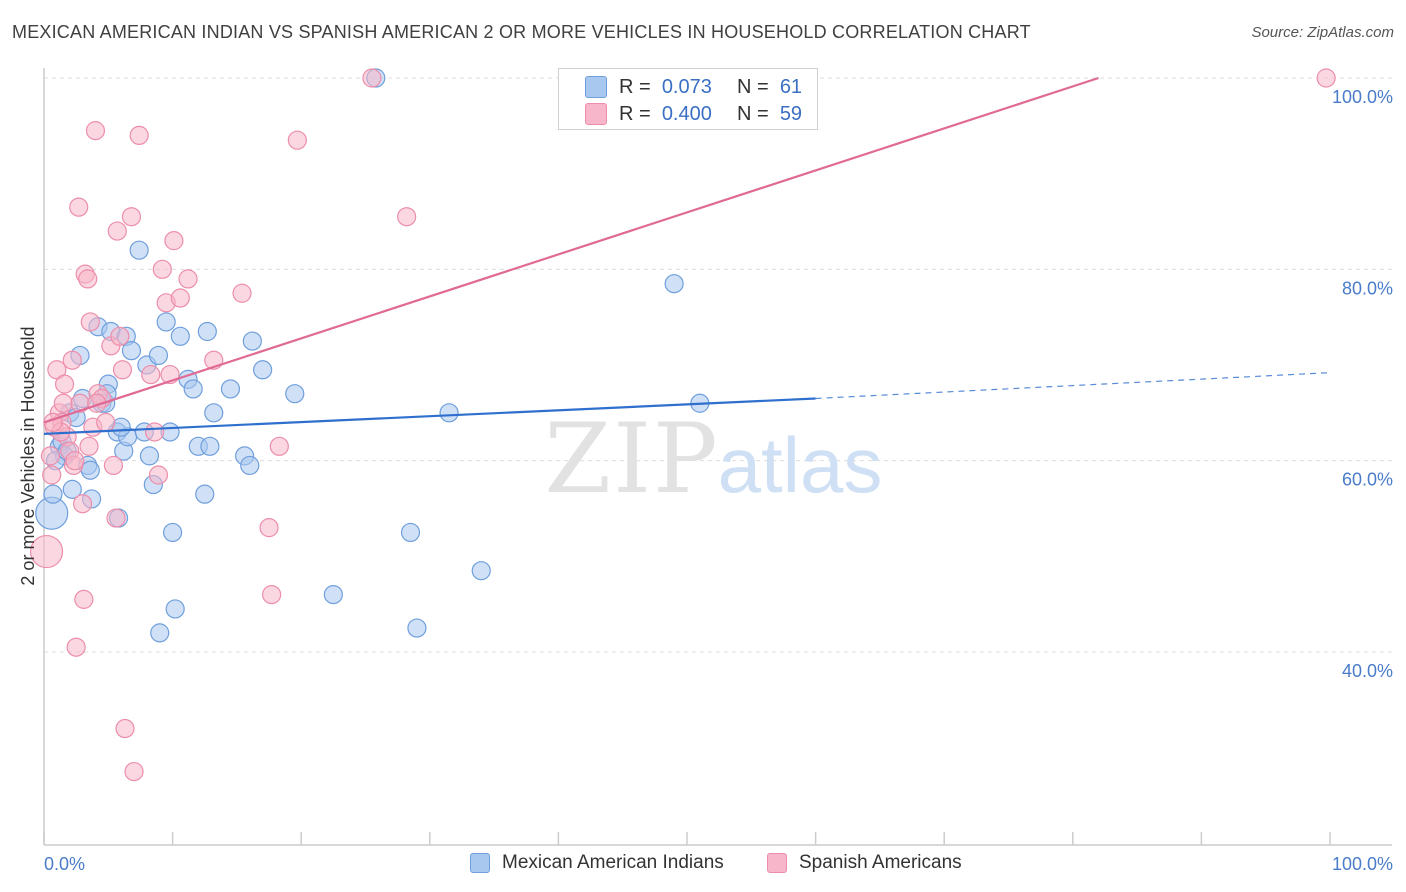 The width and height of the screenshot is (1406, 892). Describe the element at coordinates (1073, 386) in the screenshot. I see `trend-line-extension` at that location.